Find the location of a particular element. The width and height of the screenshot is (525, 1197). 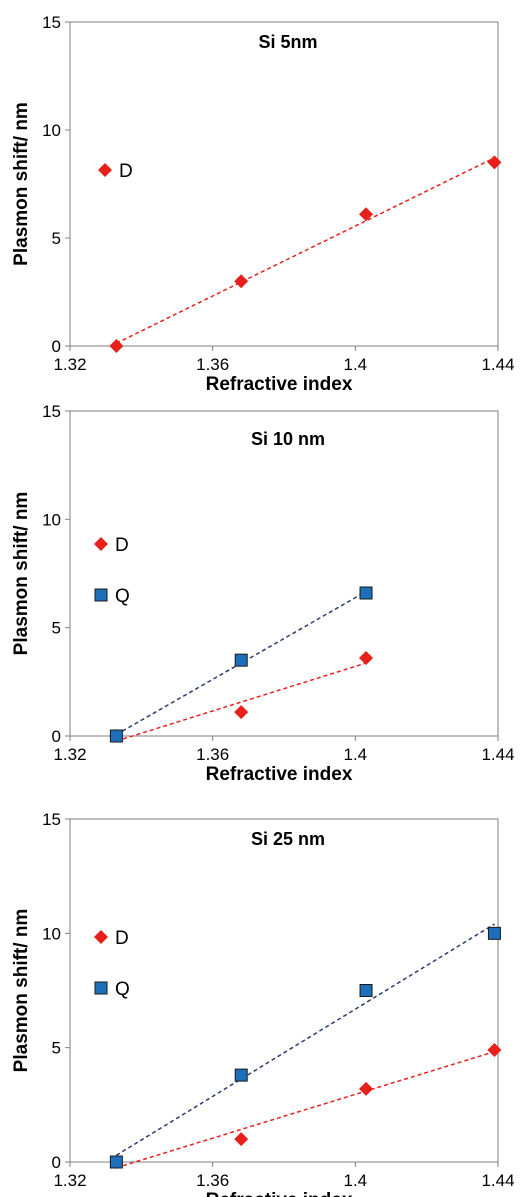

trendline-Q is located at coordinates (305, 1039).